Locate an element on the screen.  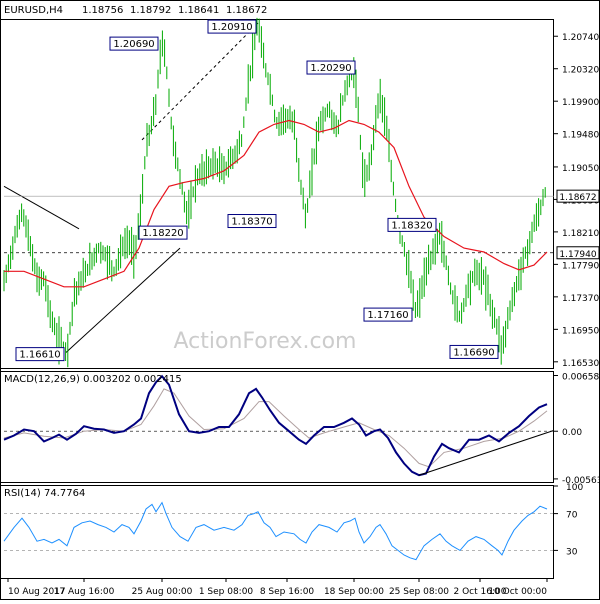
level-price-tag-text: 1.17940 is located at coordinates (577, 255).